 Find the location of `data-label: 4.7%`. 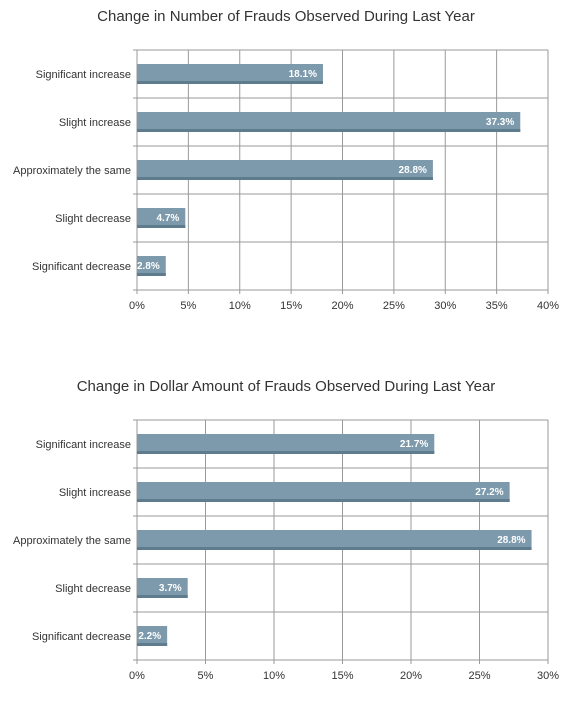

data-label: 4.7% is located at coordinates (167, 218).